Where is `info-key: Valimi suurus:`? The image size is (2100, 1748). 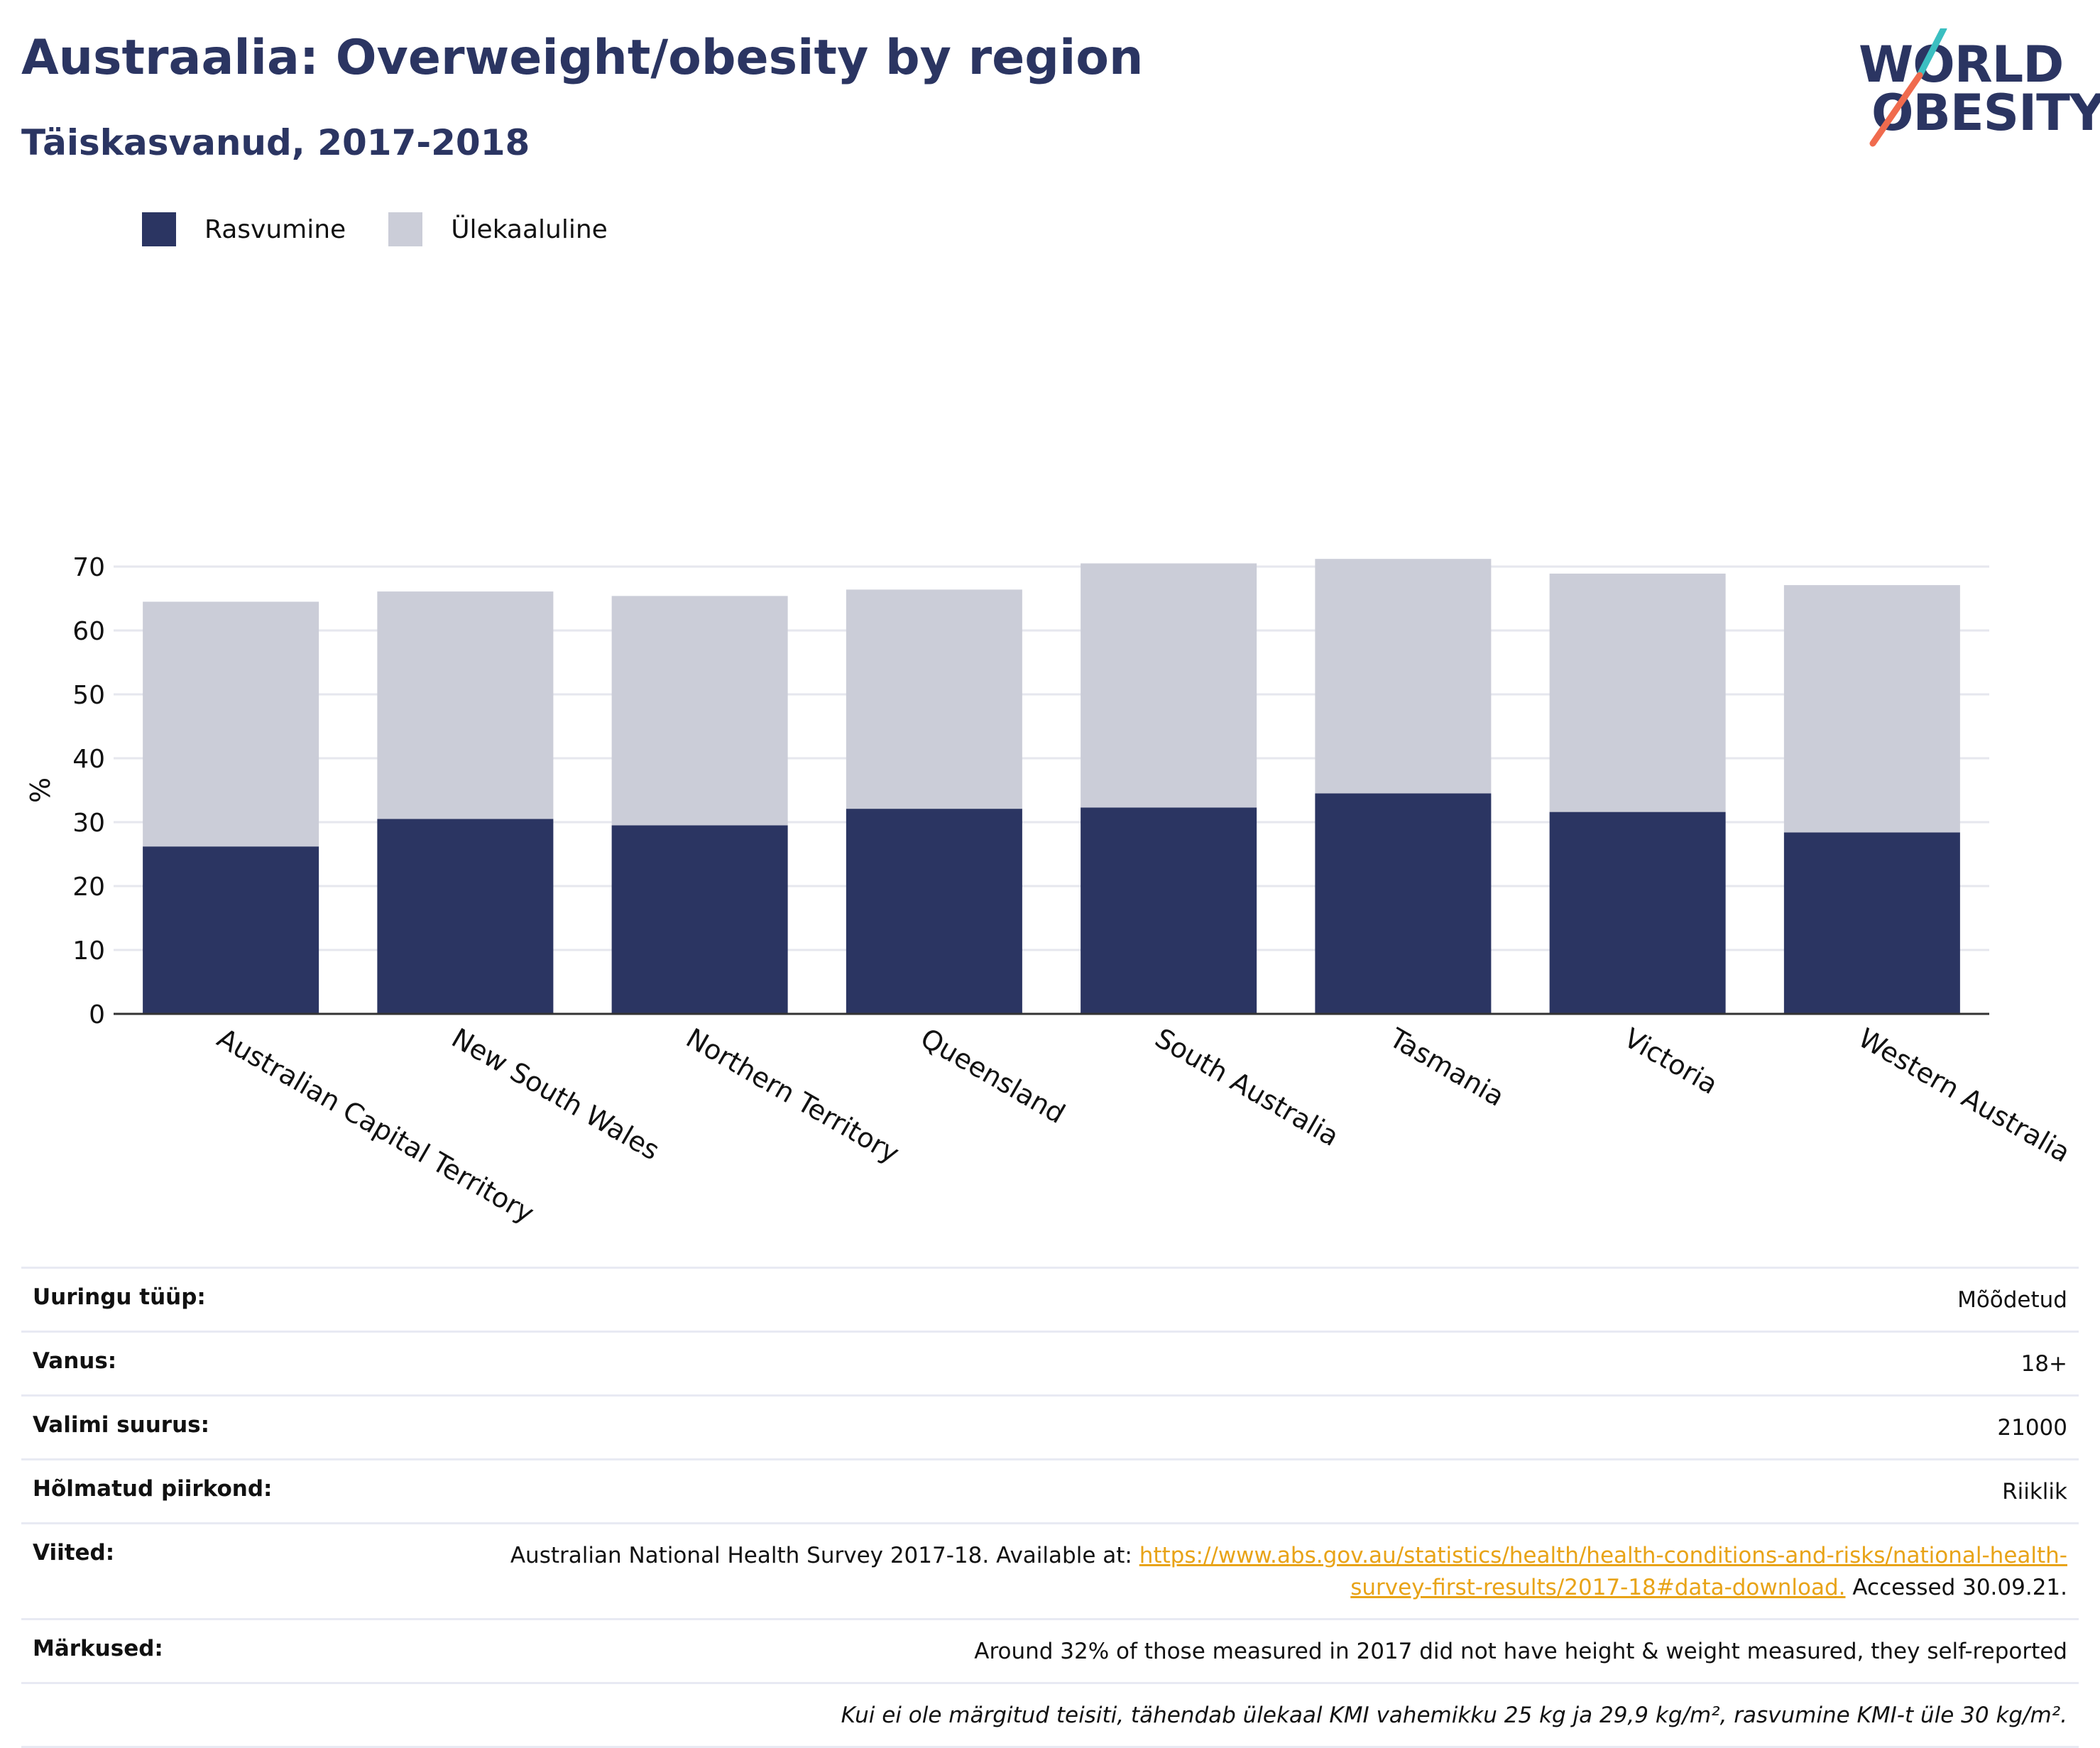
info-key: Valimi suurus: is located at coordinates (121, 1424).